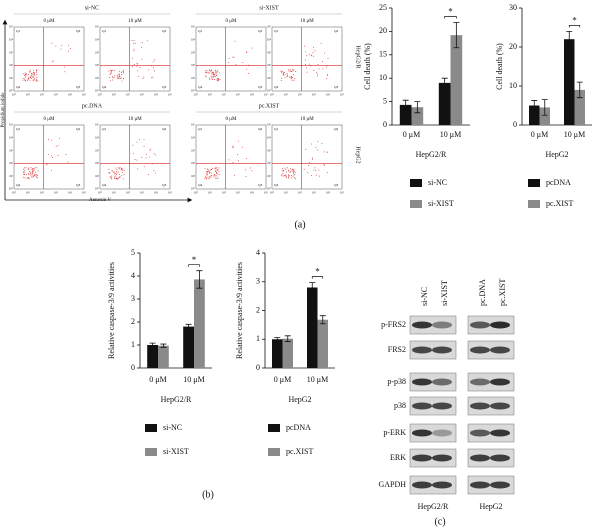 The height and width of the screenshot is (530, 607). What do you see at coordinates (499, 66) in the screenshot?
I see `y-axis-label: Cell death (%)` at bounding box center [499, 66].